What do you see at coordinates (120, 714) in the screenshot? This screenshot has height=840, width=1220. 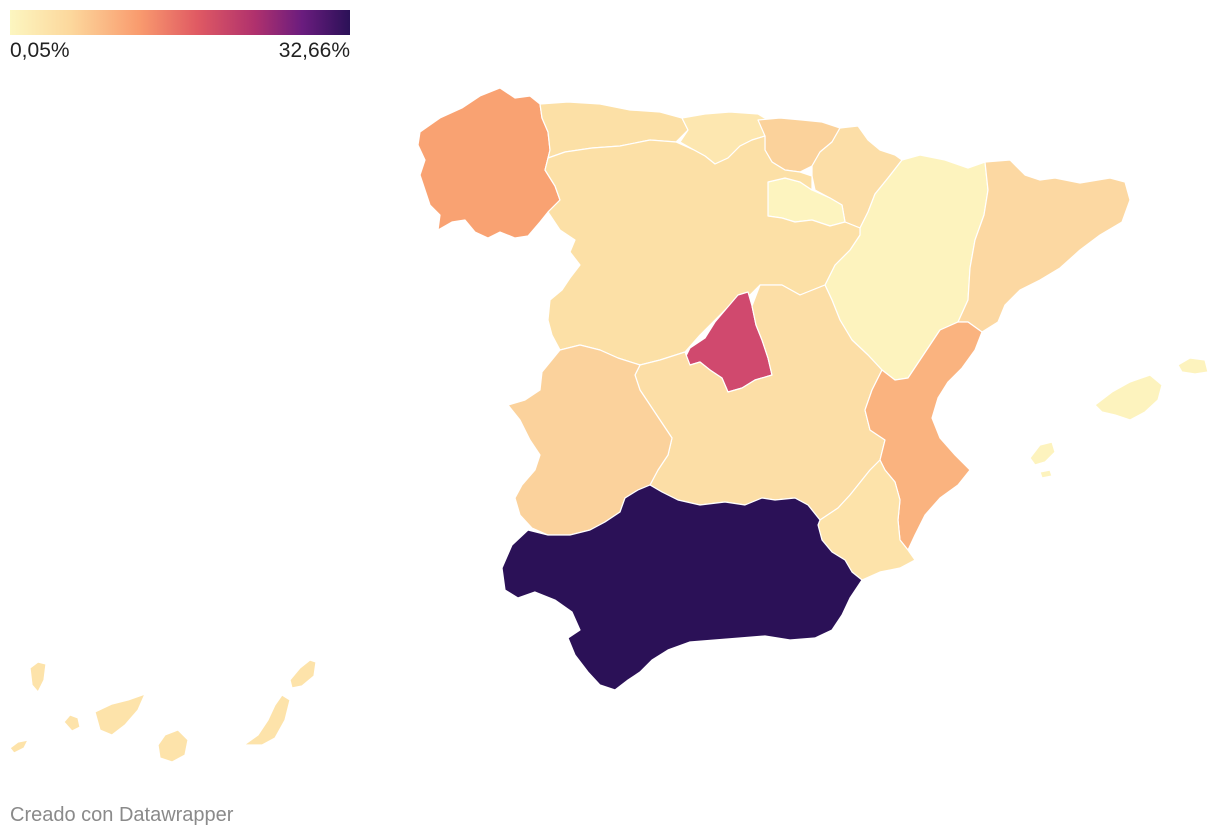 I see `region-canarias-tenerife: Canarias` at bounding box center [120, 714].